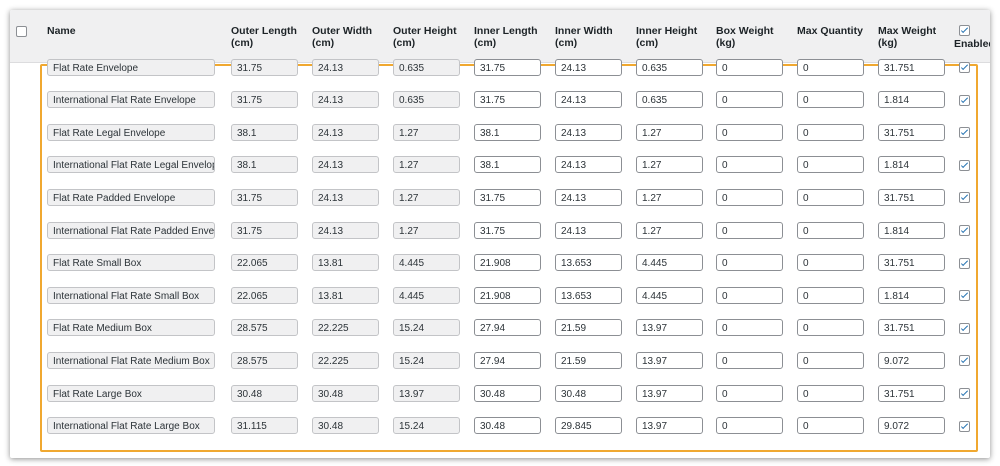 The width and height of the screenshot is (1000, 466). Describe the element at coordinates (61, 31) in the screenshot. I see `column-header: Name` at that location.